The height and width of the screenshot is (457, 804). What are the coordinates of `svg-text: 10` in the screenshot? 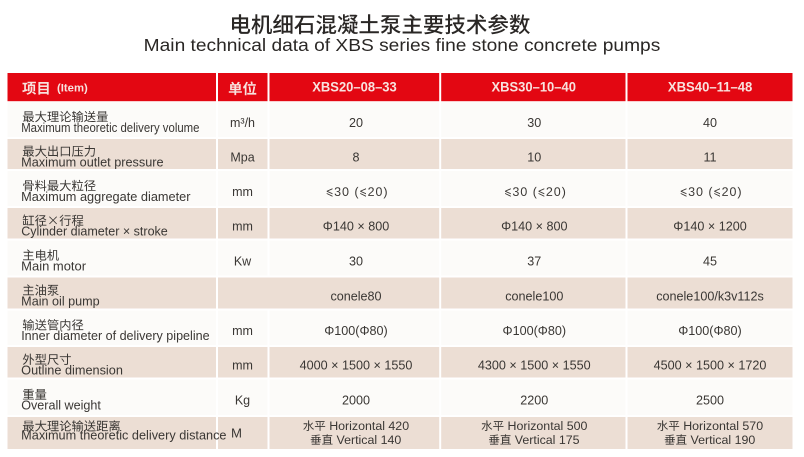 It's located at (534, 157).